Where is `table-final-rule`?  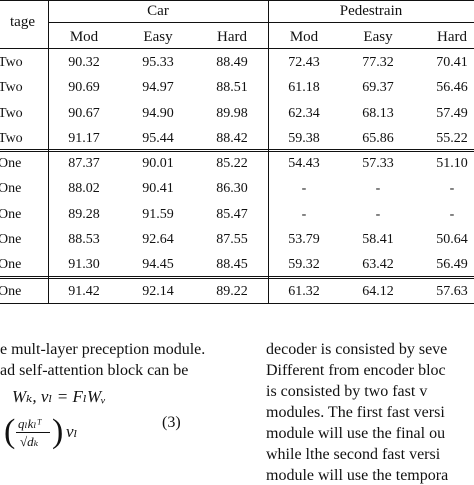 table-final-rule is located at coordinates (237, 276).